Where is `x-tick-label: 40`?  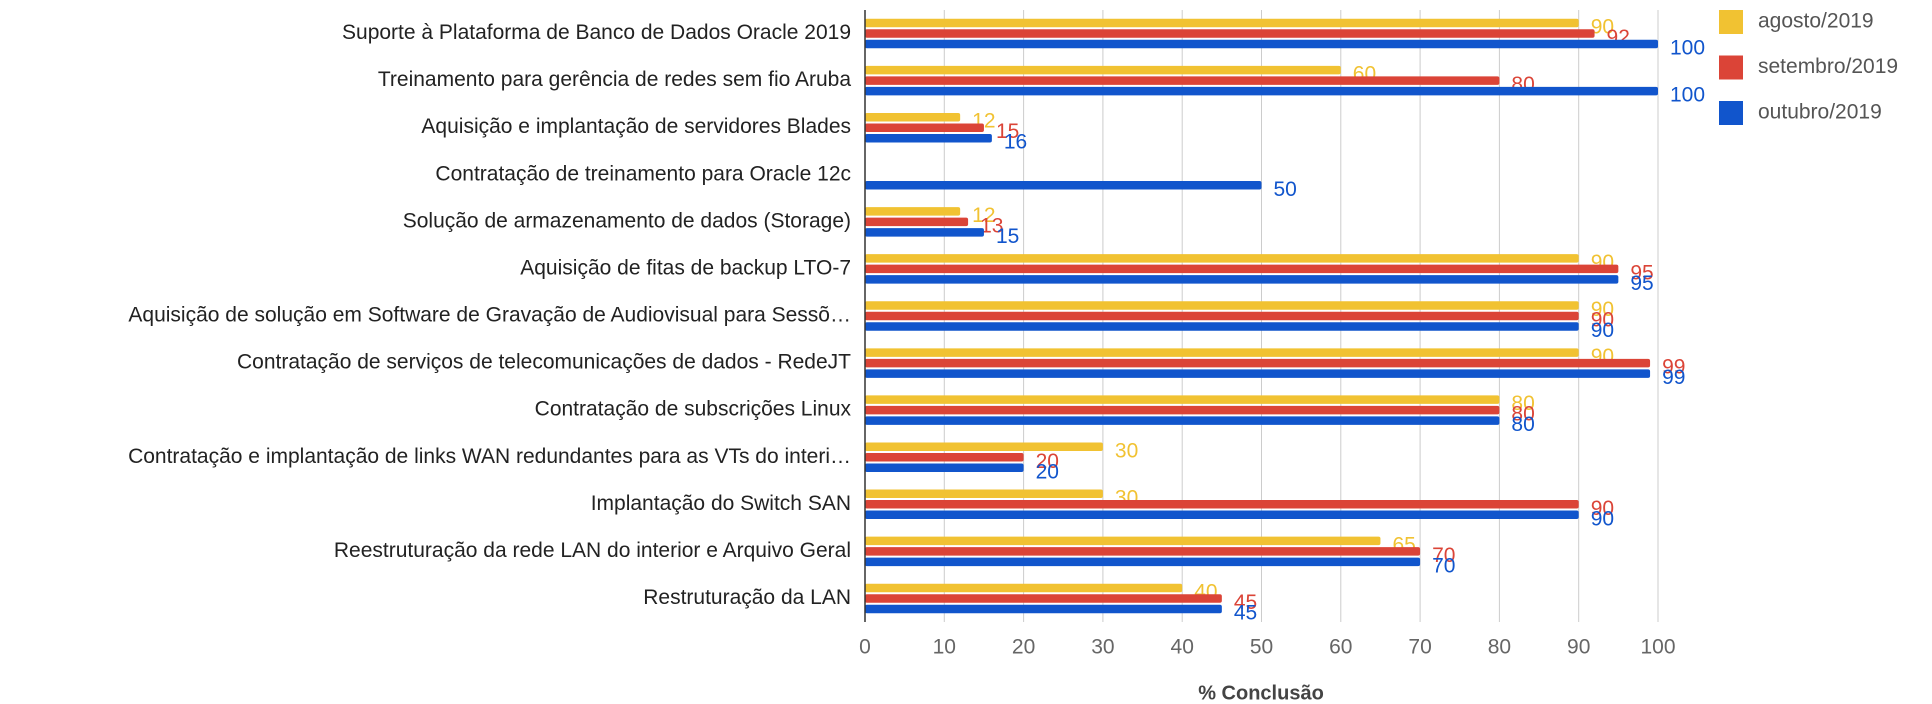
x-tick-label: 40 is located at coordinates (1182, 647).